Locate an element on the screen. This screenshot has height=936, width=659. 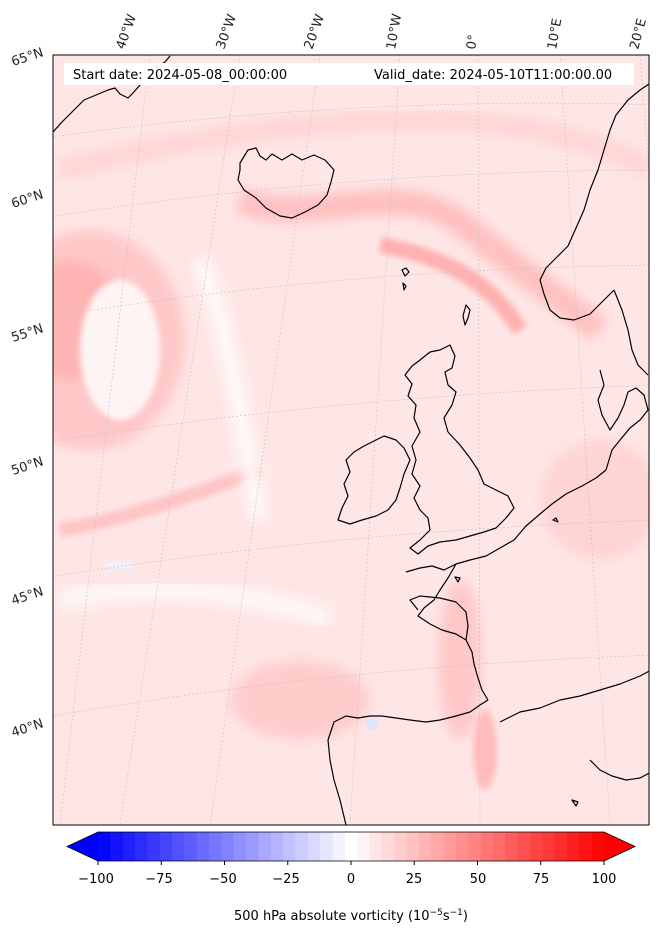
start-date-text: Start date: 2024-05-08_00:00:00 is located at coordinates (180, 75).